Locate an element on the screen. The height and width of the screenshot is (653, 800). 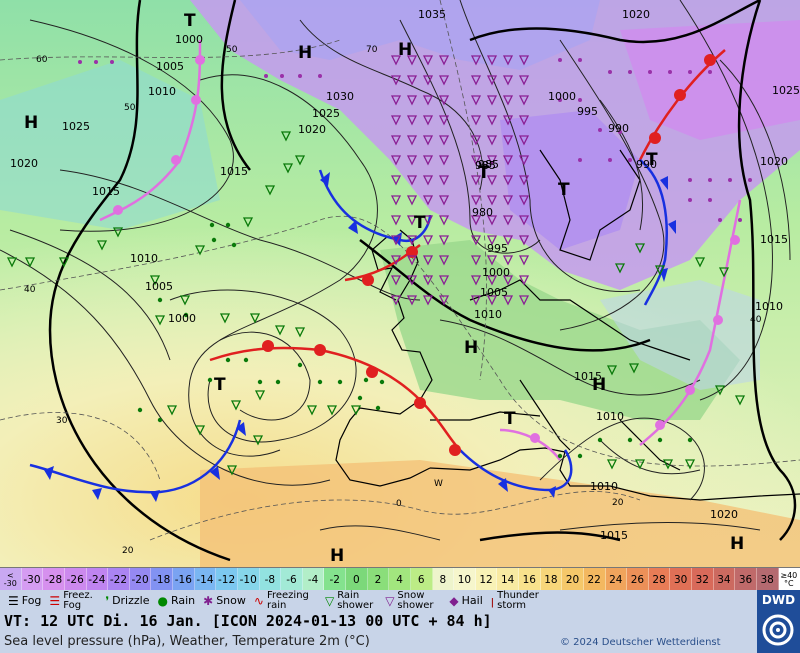
colorbar-cell: -10 is located at coordinates (248, 579).